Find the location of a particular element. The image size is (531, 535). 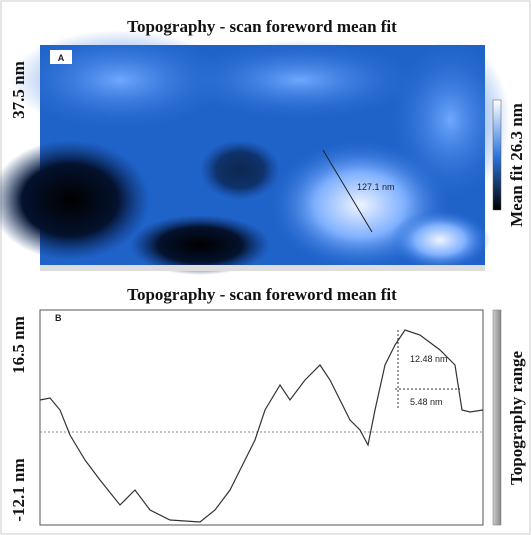

width-annotation: 5.48 nm is located at coordinates (426, 402).